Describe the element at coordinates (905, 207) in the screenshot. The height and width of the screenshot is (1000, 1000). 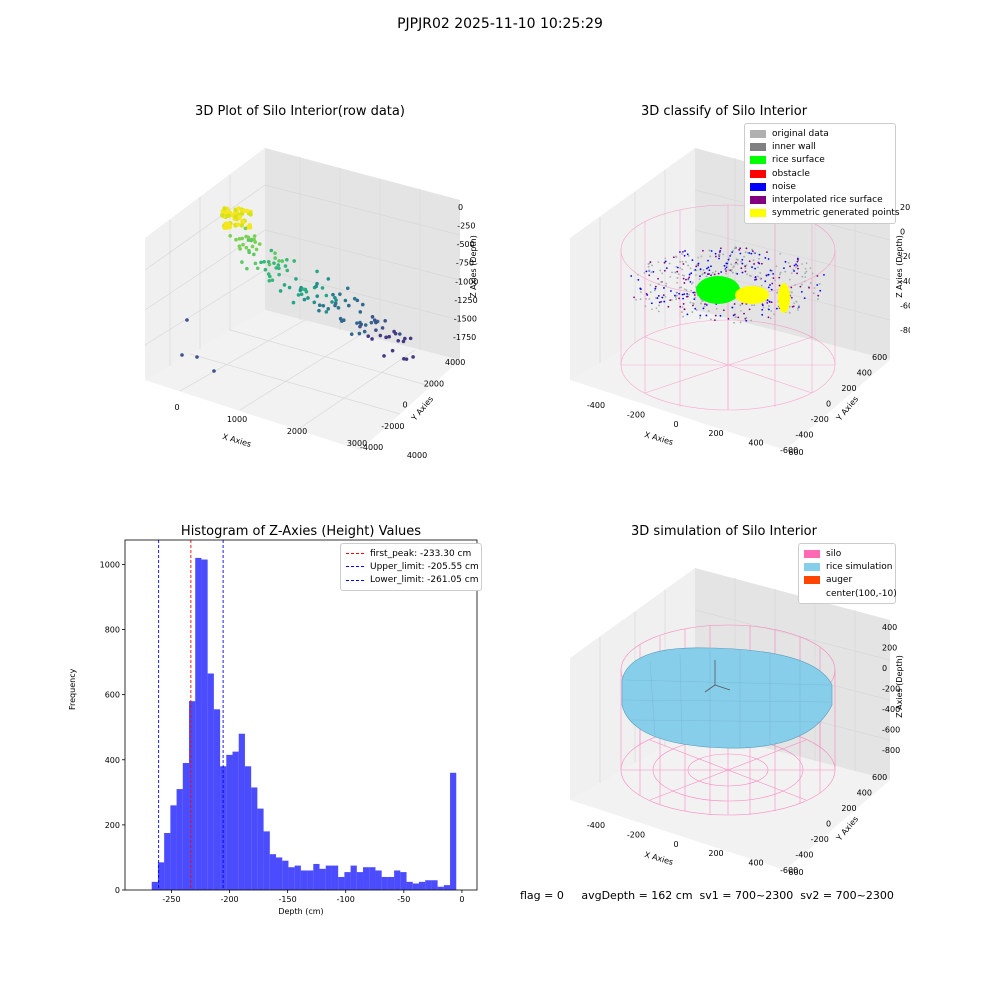
I see `classify-z-tick: 200` at that location.